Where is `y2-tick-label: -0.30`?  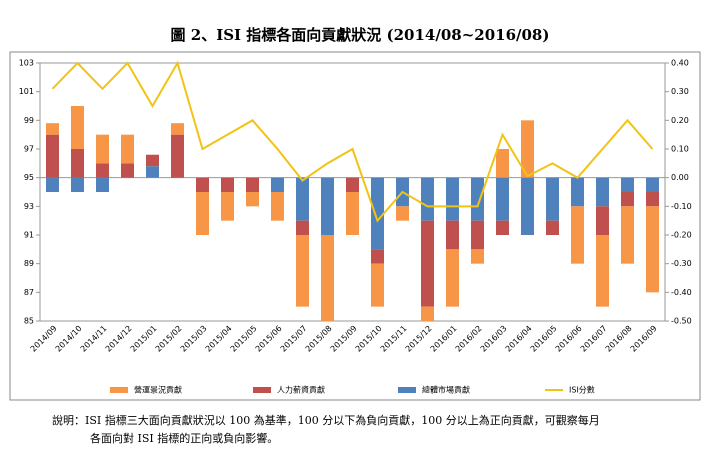 y2-tick-label: -0.30 is located at coordinates (681, 263).